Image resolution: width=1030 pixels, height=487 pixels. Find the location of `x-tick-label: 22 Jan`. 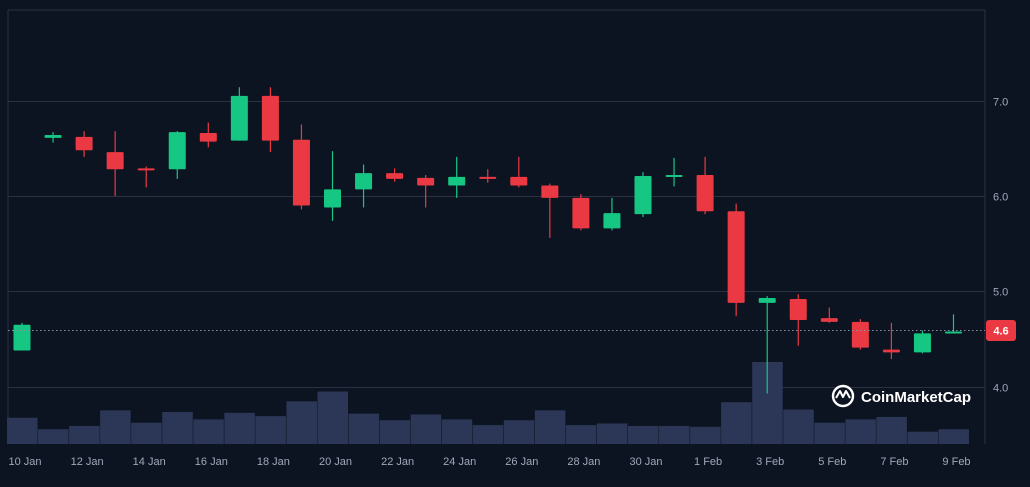

x-tick-label: 22 Jan is located at coordinates (397, 462).